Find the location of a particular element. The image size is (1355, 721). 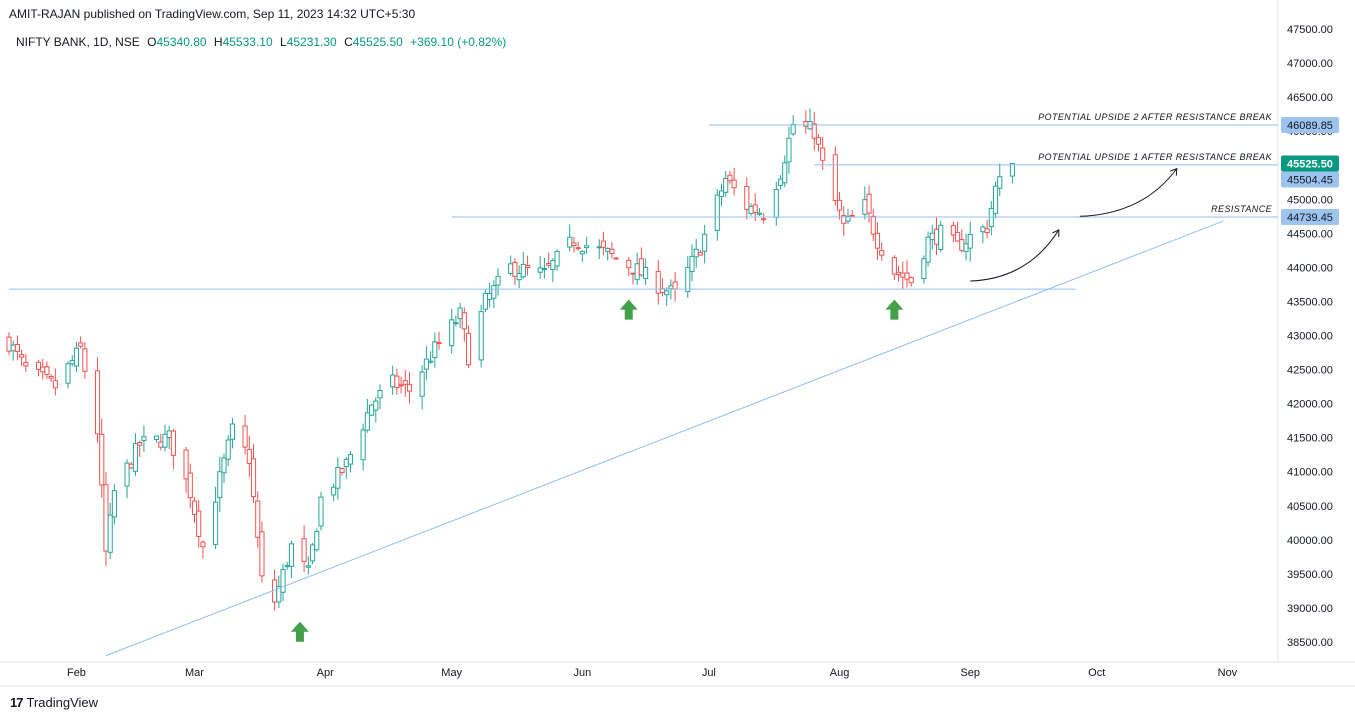

open-value: 45340.80 is located at coordinates (181, 42).